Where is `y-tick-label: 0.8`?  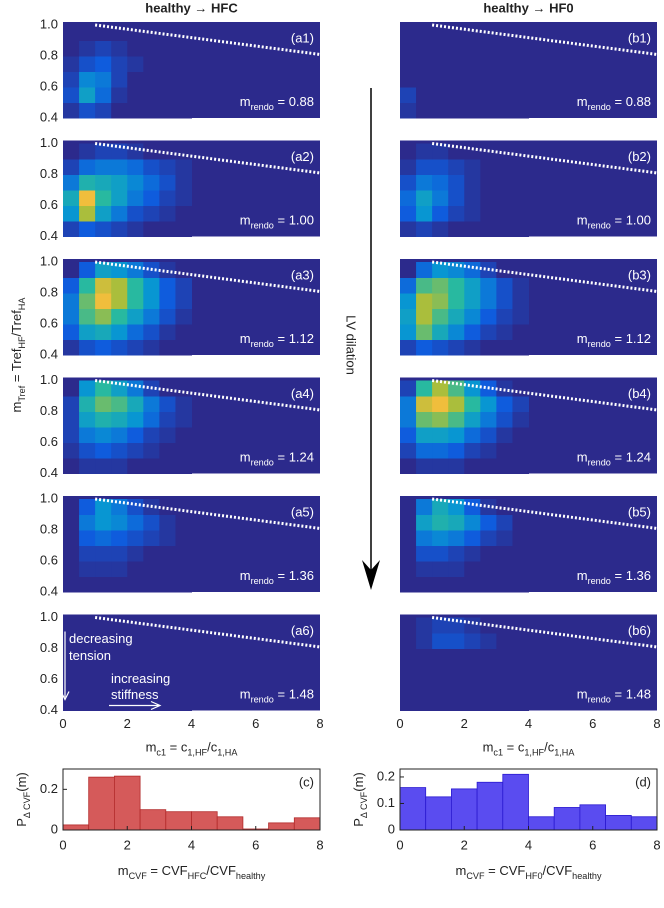
y-tick-label: 0.8 is located at coordinates (49, 173).